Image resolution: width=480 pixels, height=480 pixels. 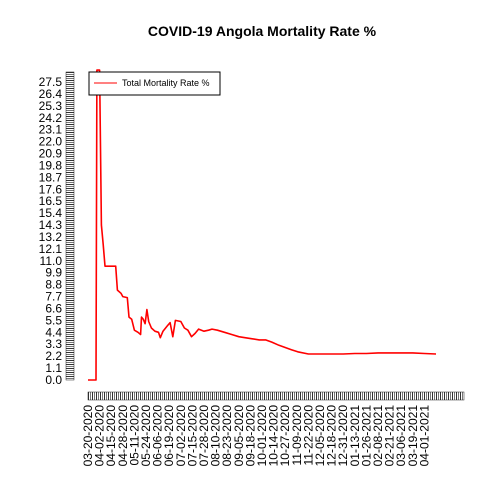 I want to click on legend: Total Mortality Rate %, so click(x=154, y=83).